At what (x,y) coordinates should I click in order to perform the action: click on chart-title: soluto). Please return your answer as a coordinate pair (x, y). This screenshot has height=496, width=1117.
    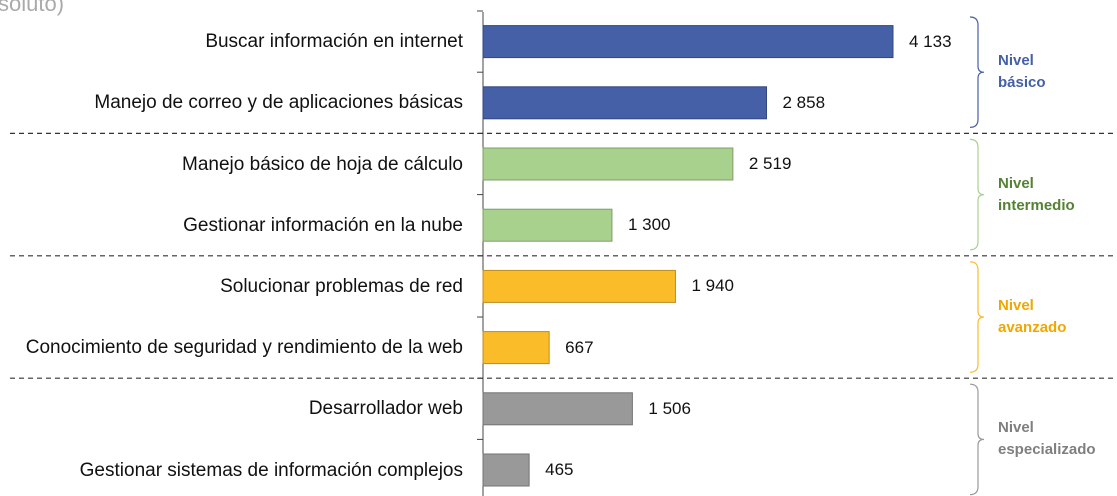
    Looking at the image, I should click on (32, 8).